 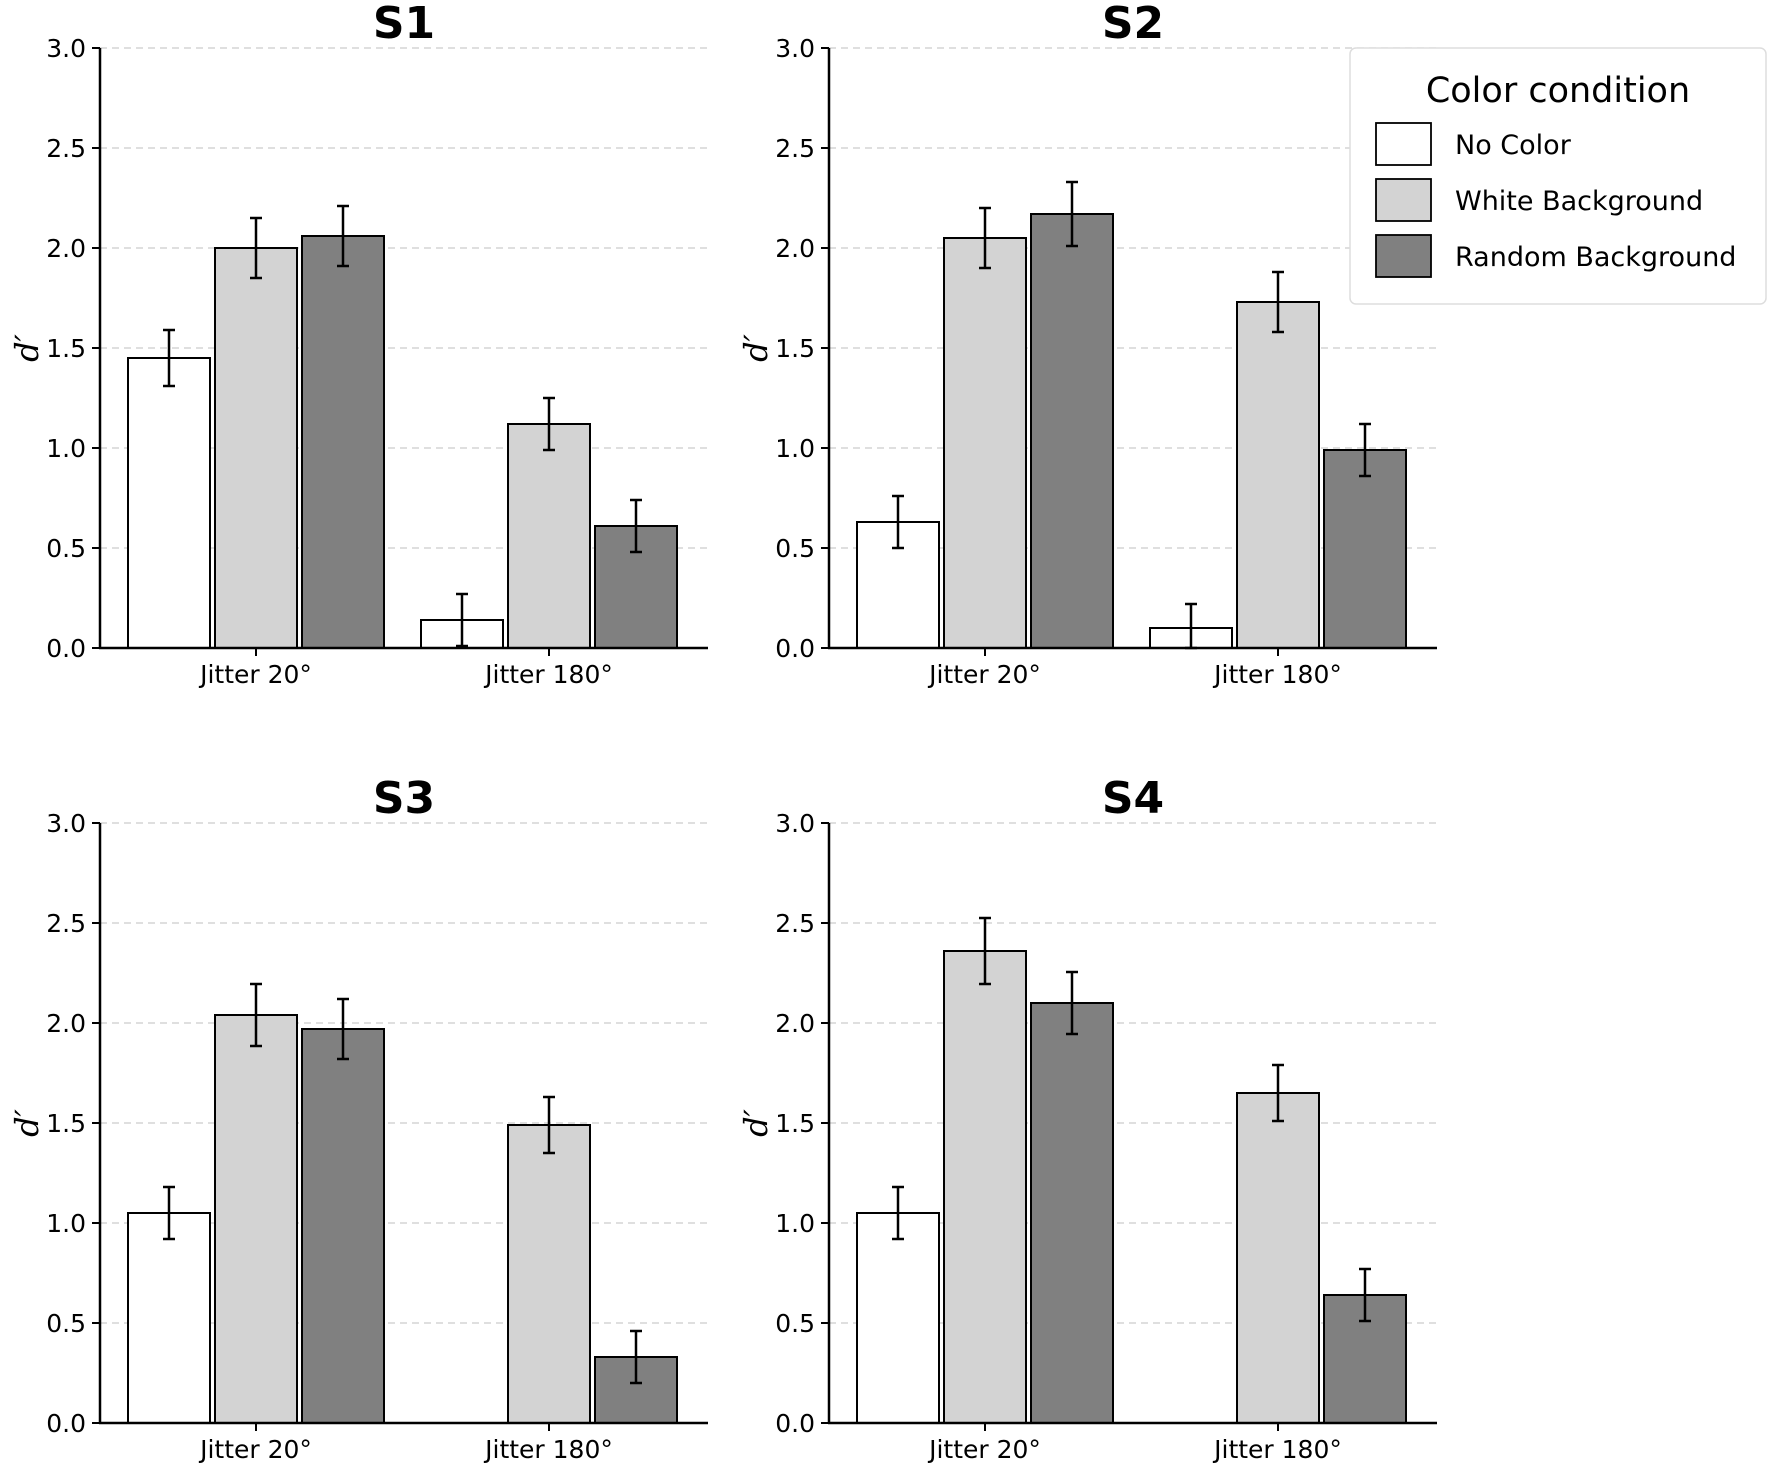 I want to click on legend-label: Random Background, so click(x=1595, y=257).